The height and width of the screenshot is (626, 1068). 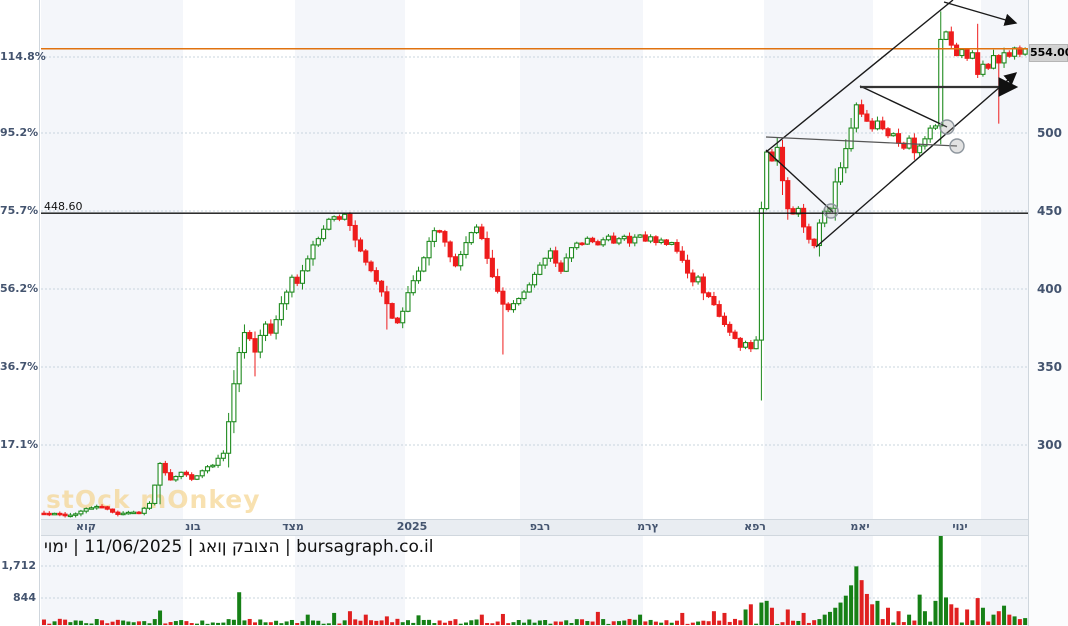 What do you see at coordinates (540, 526) in the screenshot?
I see `month-label: פבר` at bounding box center [540, 526].